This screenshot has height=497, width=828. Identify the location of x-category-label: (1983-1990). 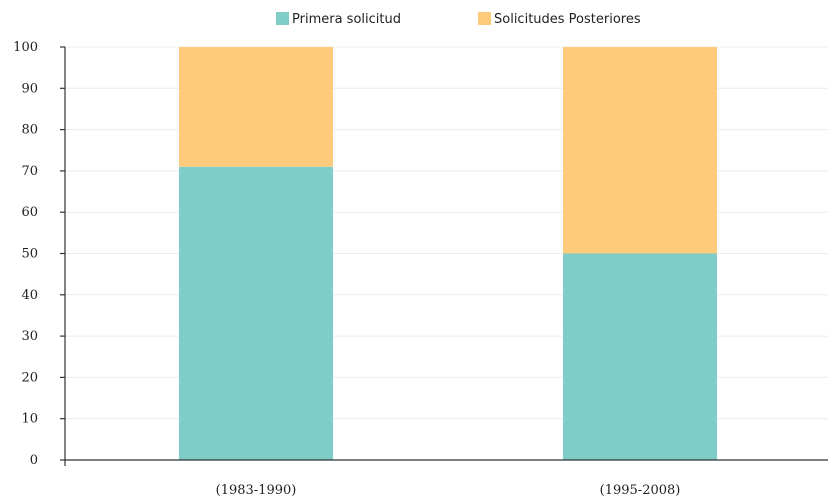
(256, 490).